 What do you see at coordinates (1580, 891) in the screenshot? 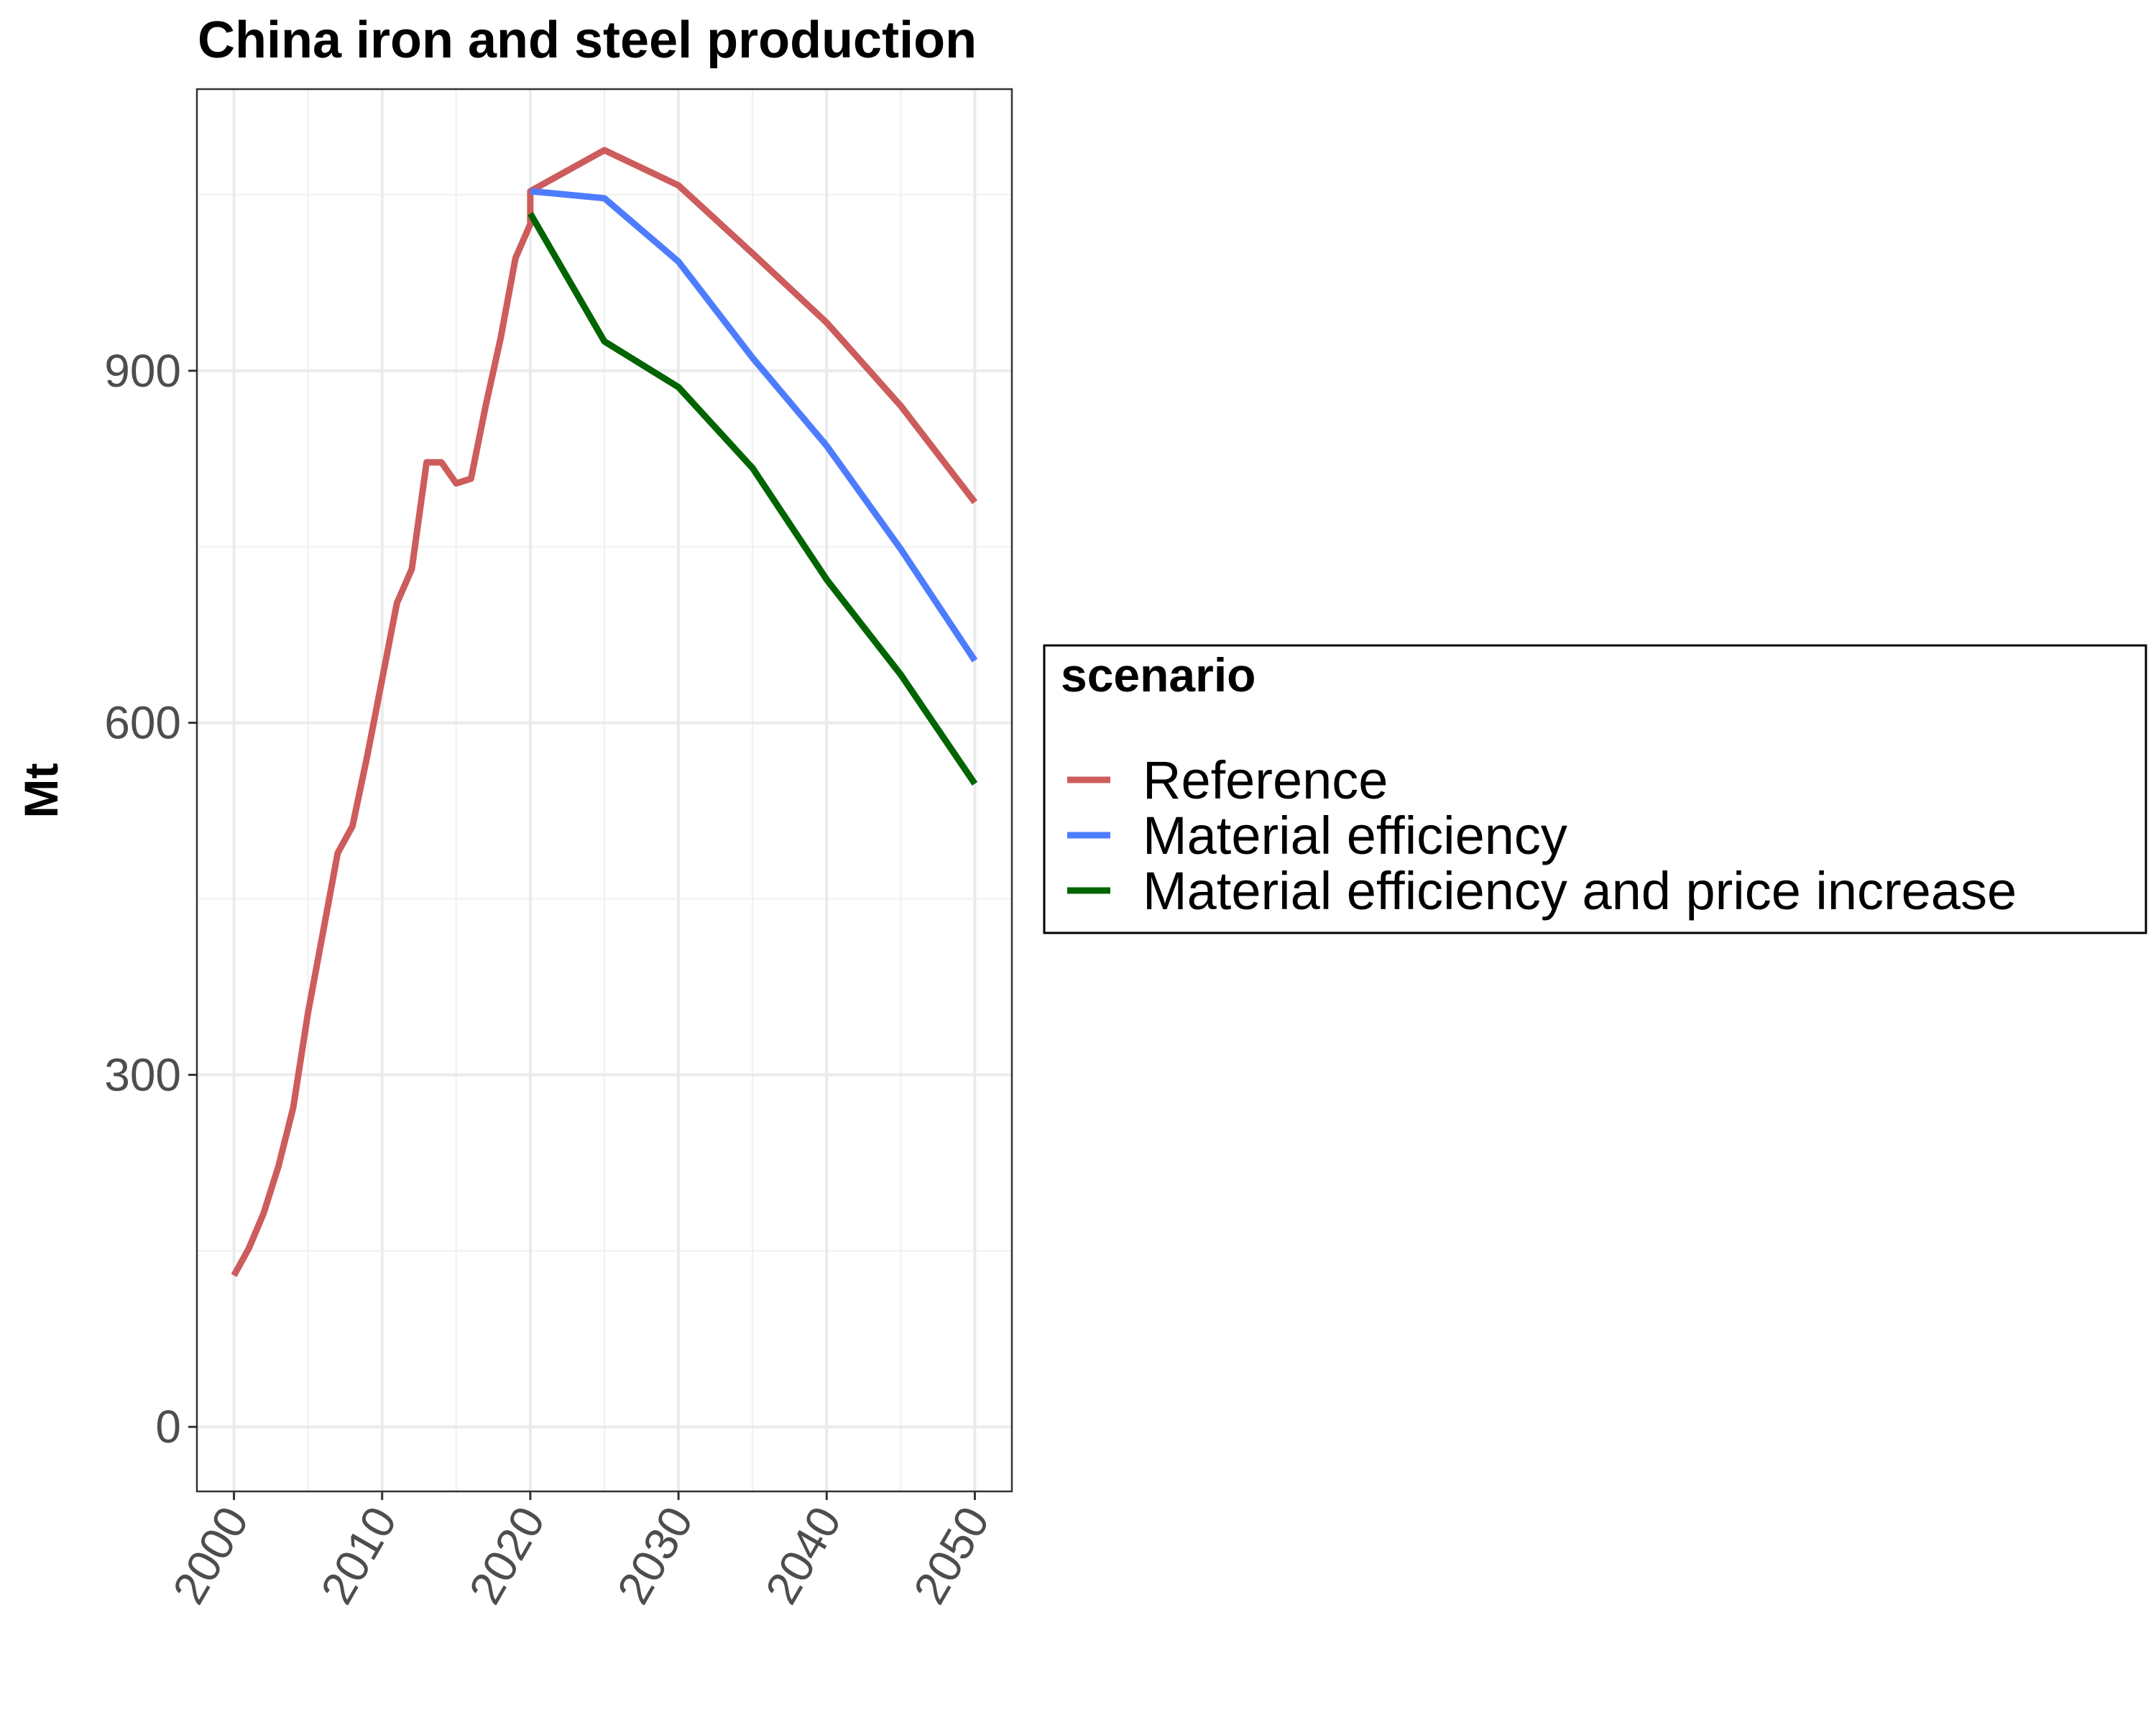
I see `legend-label-material-efficiency-and-price-increase: Material efficiency and price increase` at bounding box center [1580, 891].